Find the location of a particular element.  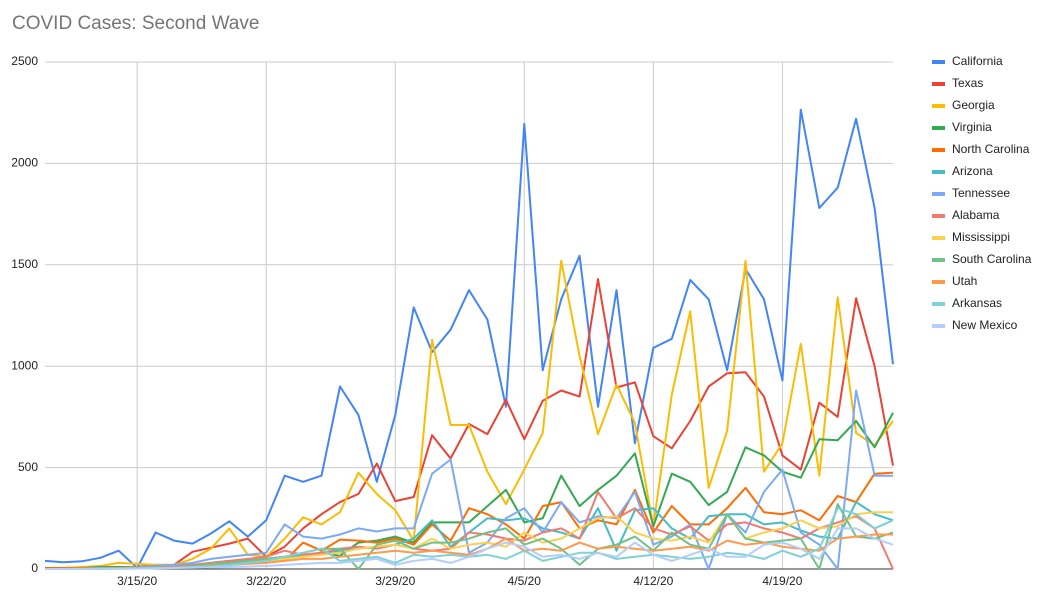

legend-label: Arkansas is located at coordinates (977, 303).